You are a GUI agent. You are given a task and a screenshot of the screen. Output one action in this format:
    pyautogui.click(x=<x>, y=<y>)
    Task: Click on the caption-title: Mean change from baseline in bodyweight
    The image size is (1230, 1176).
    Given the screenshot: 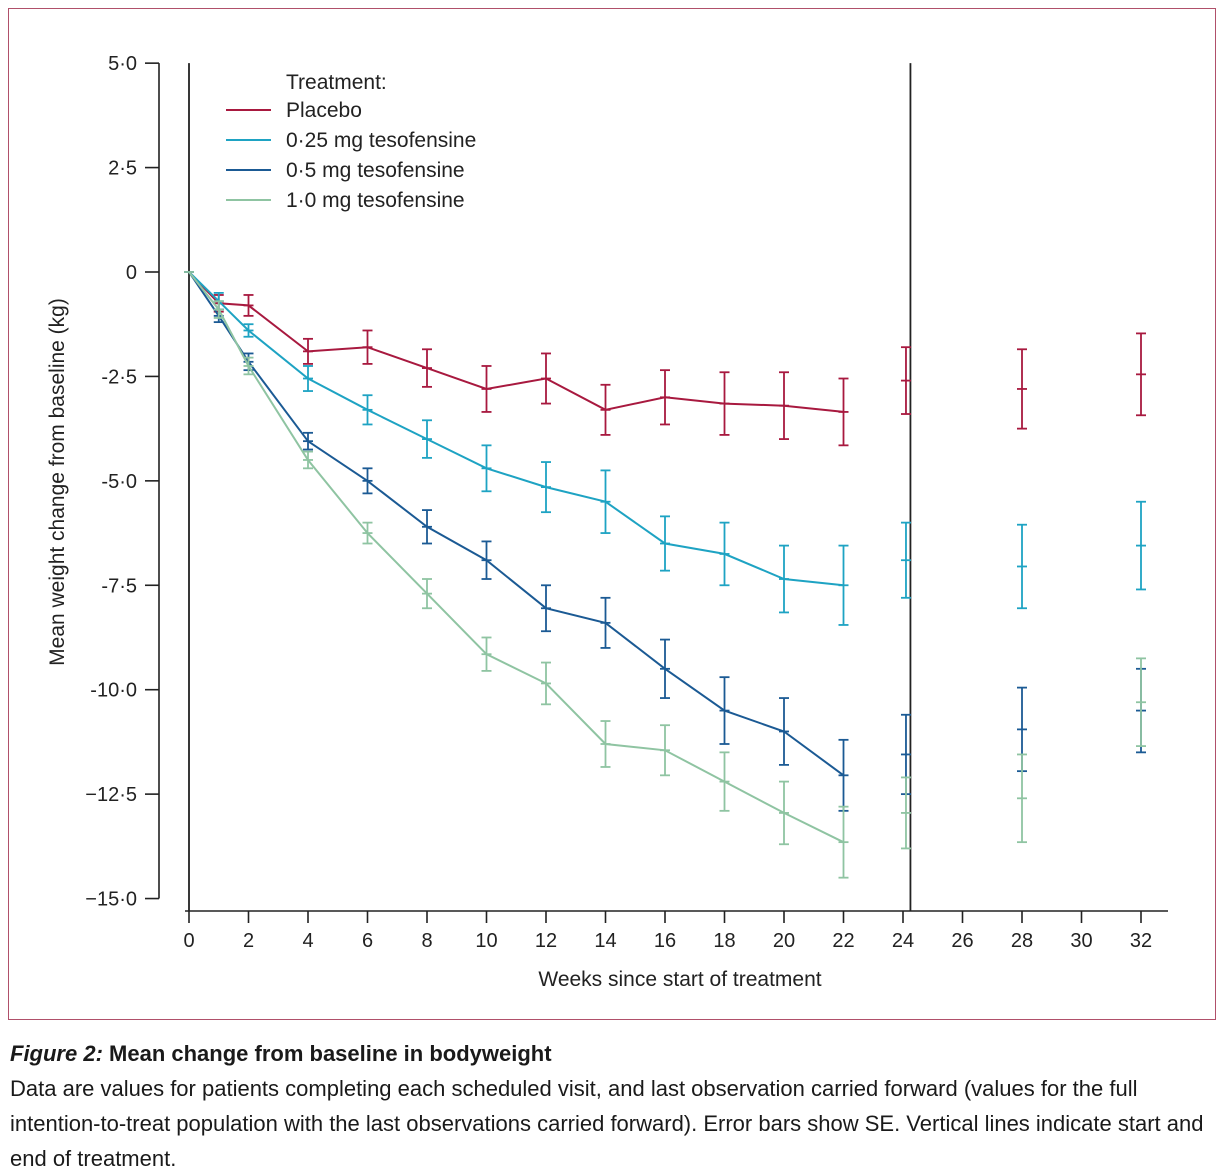 What is the action you would take?
    pyautogui.click(x=330, y=1053)
    